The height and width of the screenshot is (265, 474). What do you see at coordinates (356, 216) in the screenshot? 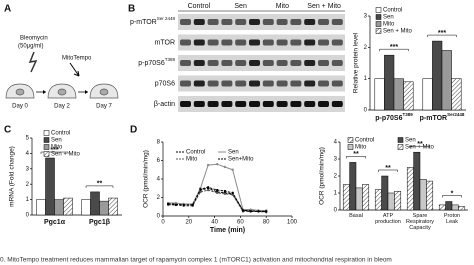
I see `x-tick-label: Basal` at bounding box center [356, 216].